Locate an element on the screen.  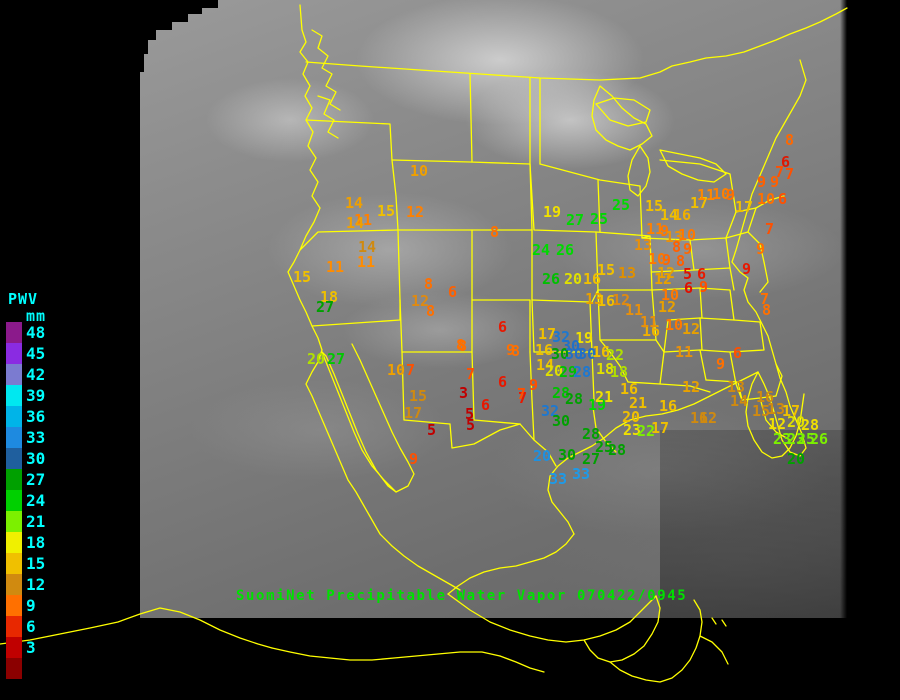
colorbar-units: mm is located at coordinates (36, 316).